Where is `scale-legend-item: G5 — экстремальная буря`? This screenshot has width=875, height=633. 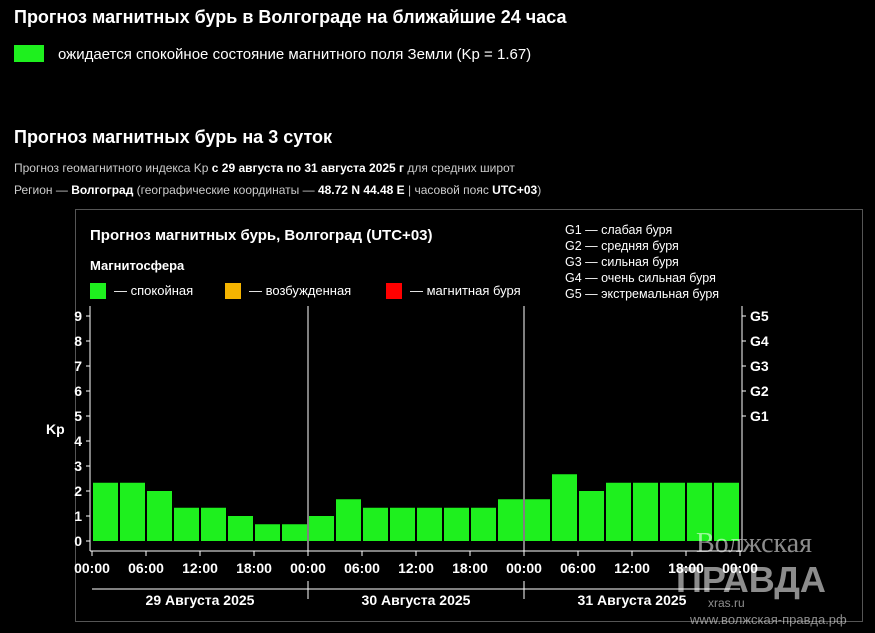
scale-legend-item: G5 — экстремальная буря is located at coordinates (642, 294).